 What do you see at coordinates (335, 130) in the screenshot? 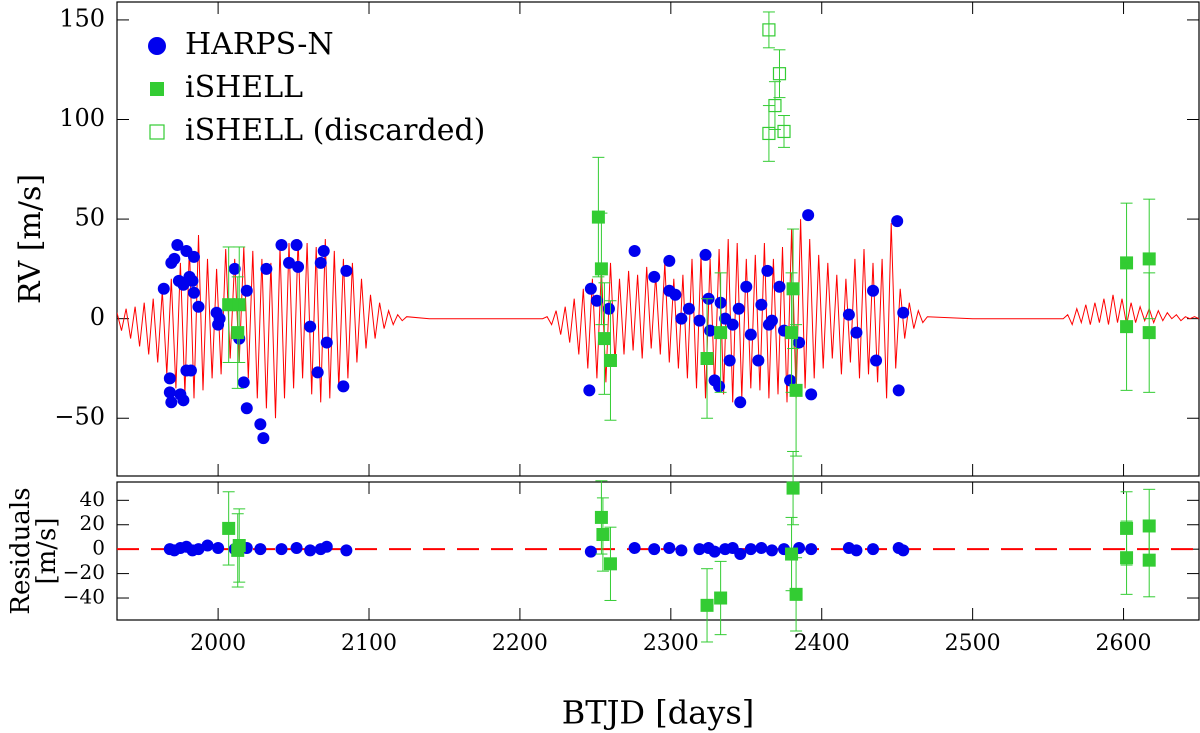
I see `legend-label: iSHELL (discarded)` at bounding box center [335, 130].